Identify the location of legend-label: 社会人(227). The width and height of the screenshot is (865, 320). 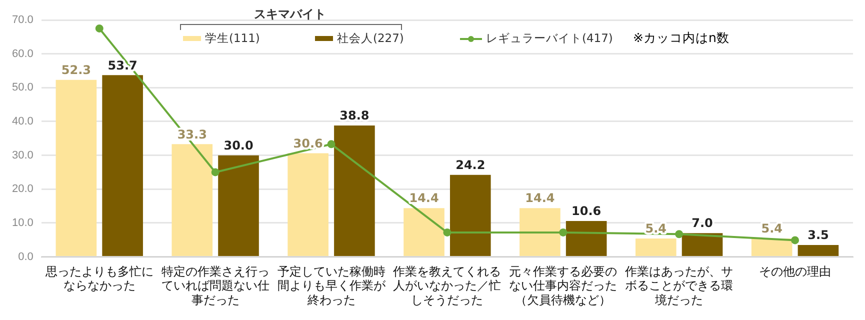
(370, 38).